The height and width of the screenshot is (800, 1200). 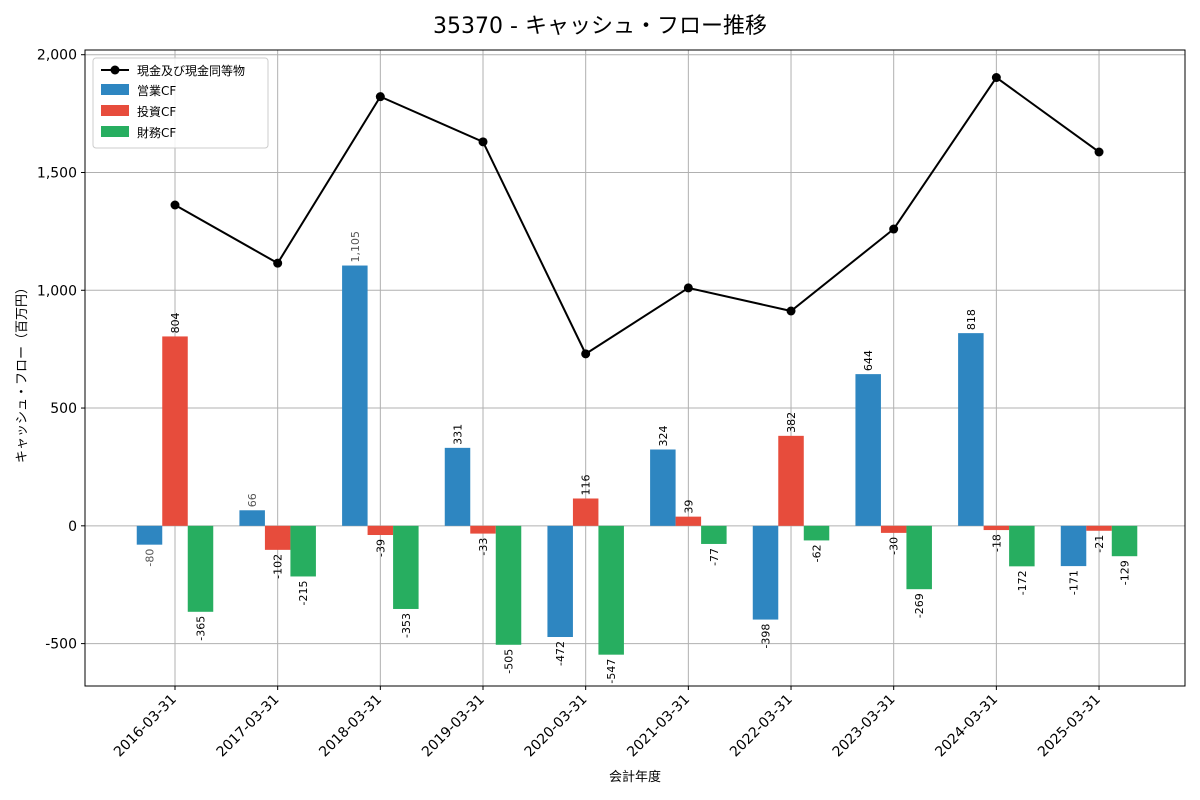 What do you see at coordinates (556, 726) in the screenshot?
I see `x-tick-label: 2020-03-31` at bounding box center [556, 726].